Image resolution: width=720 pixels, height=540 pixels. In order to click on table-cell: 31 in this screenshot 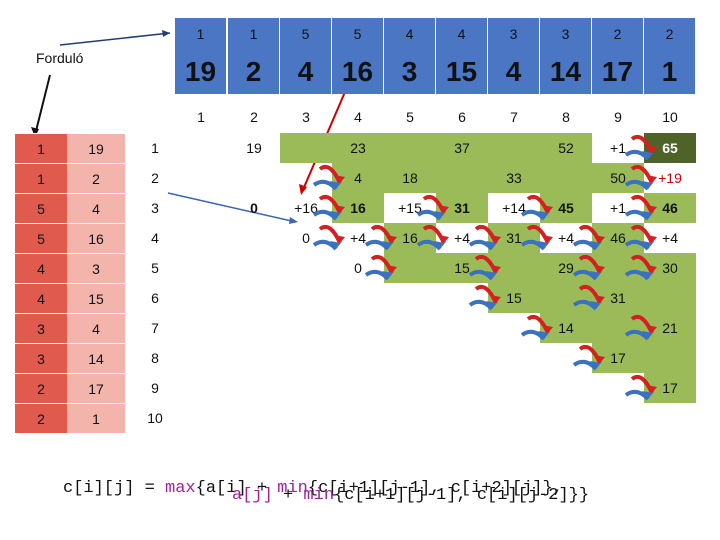, I will do `click(514, 238)`.